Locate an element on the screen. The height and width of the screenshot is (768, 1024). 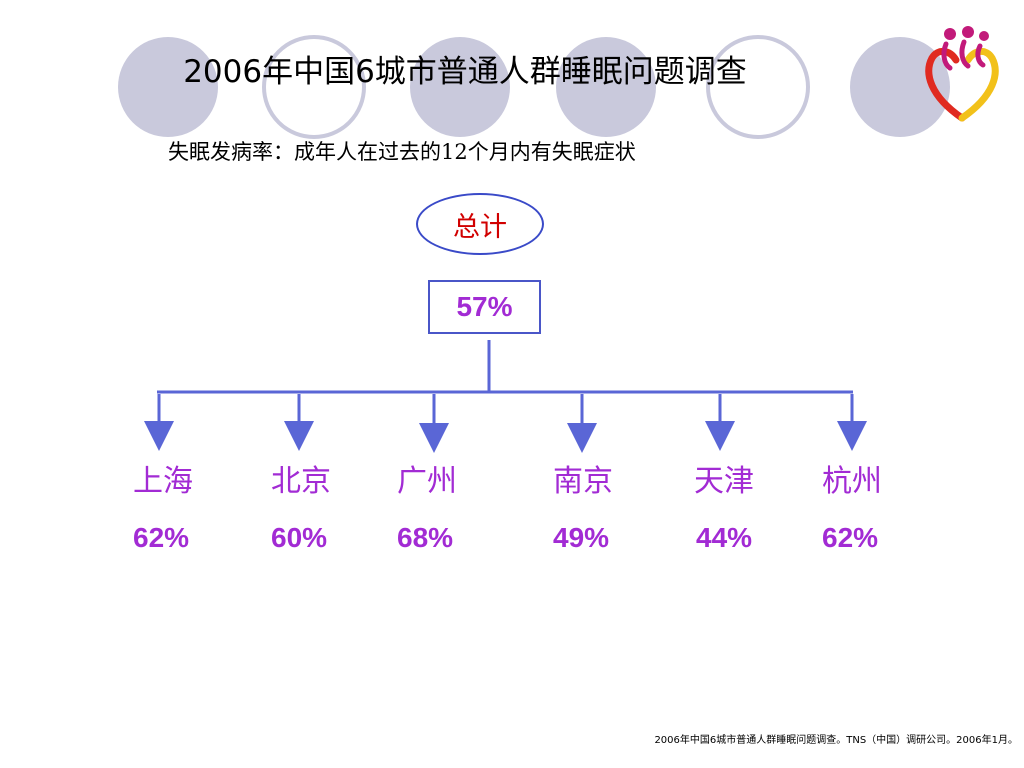
decorative-circles is located at coordinates (534, 87).